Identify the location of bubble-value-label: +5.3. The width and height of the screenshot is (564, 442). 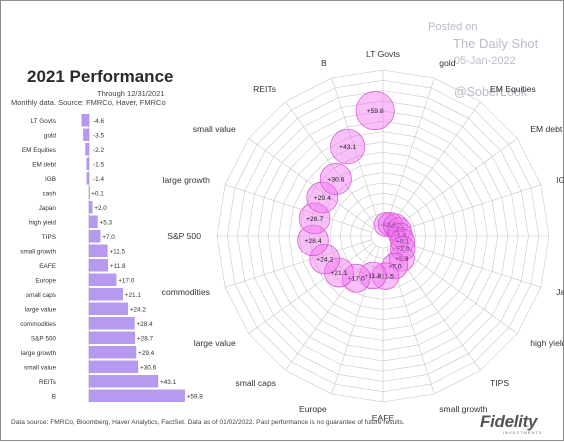
(402, 259).